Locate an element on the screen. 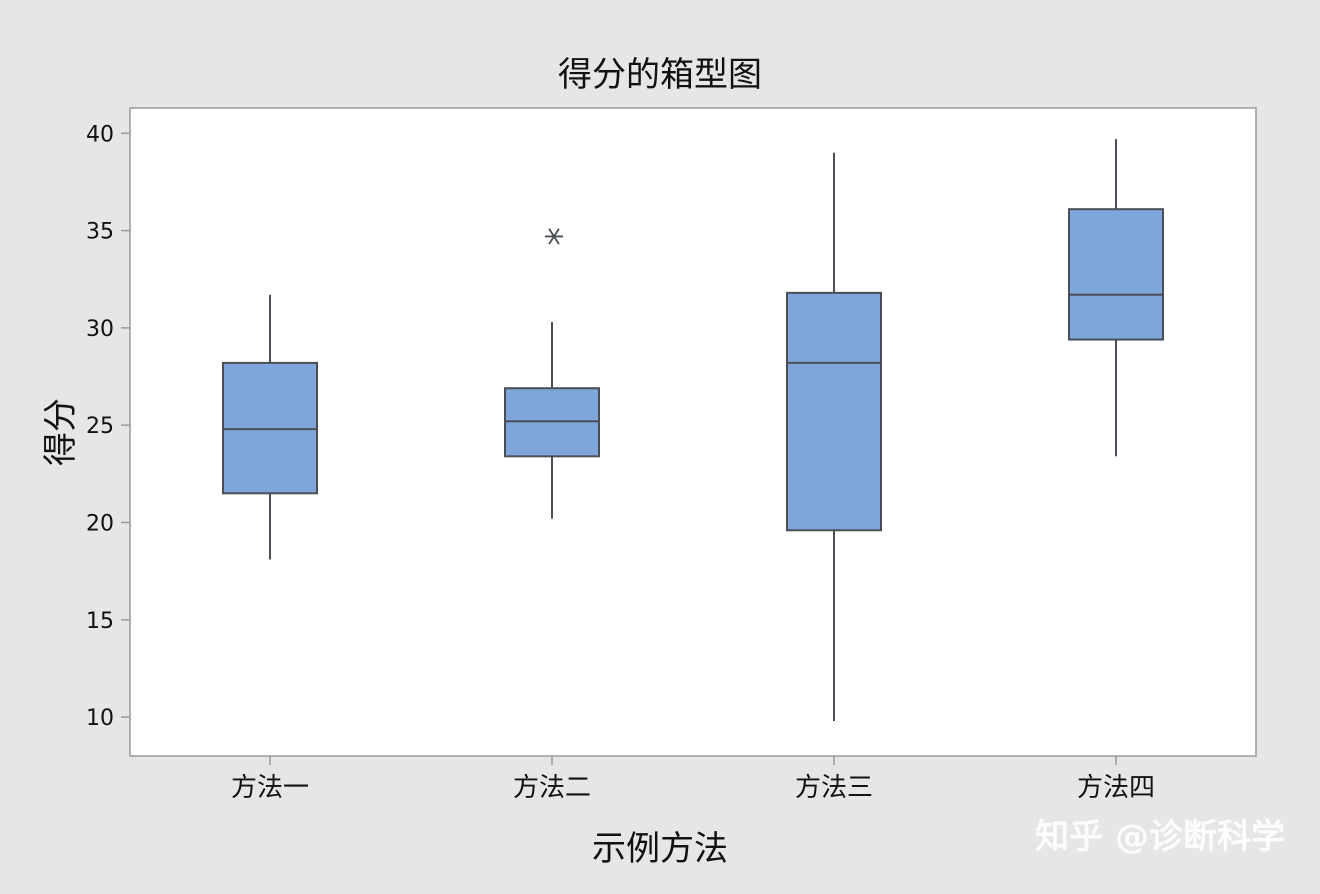 Image resolution: width=1320 pixels, height=894 pixels. outlier-stroke is located at coordinates (554, 236).